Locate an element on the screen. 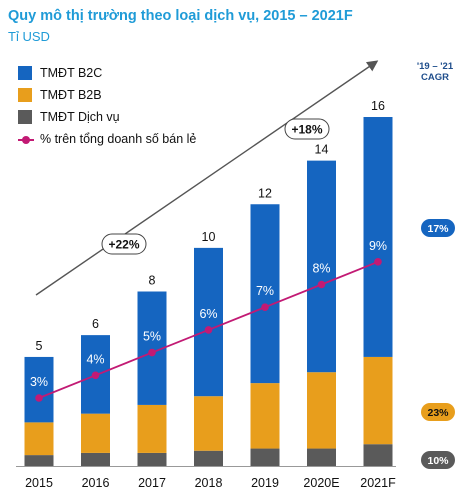  bar-segment-b2c-2021f is located at coordinates (378, 237).